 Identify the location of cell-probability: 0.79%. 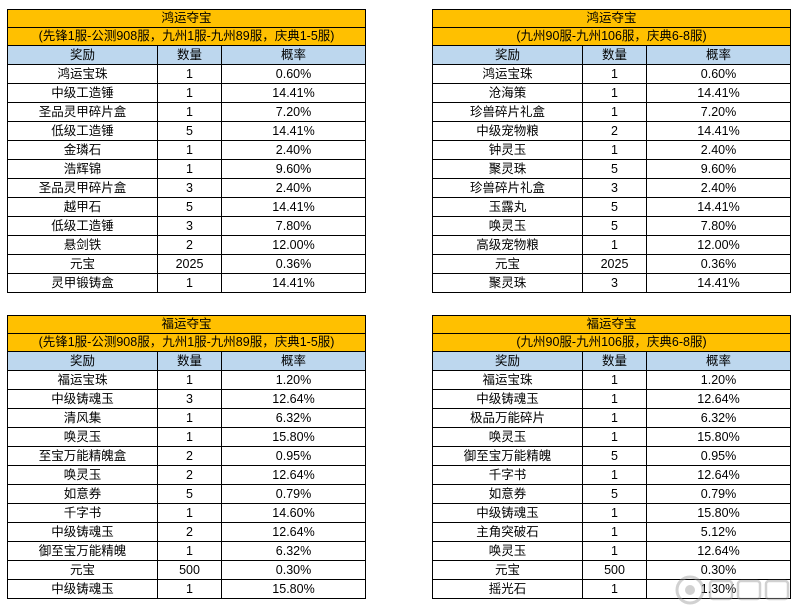
(293, 494).